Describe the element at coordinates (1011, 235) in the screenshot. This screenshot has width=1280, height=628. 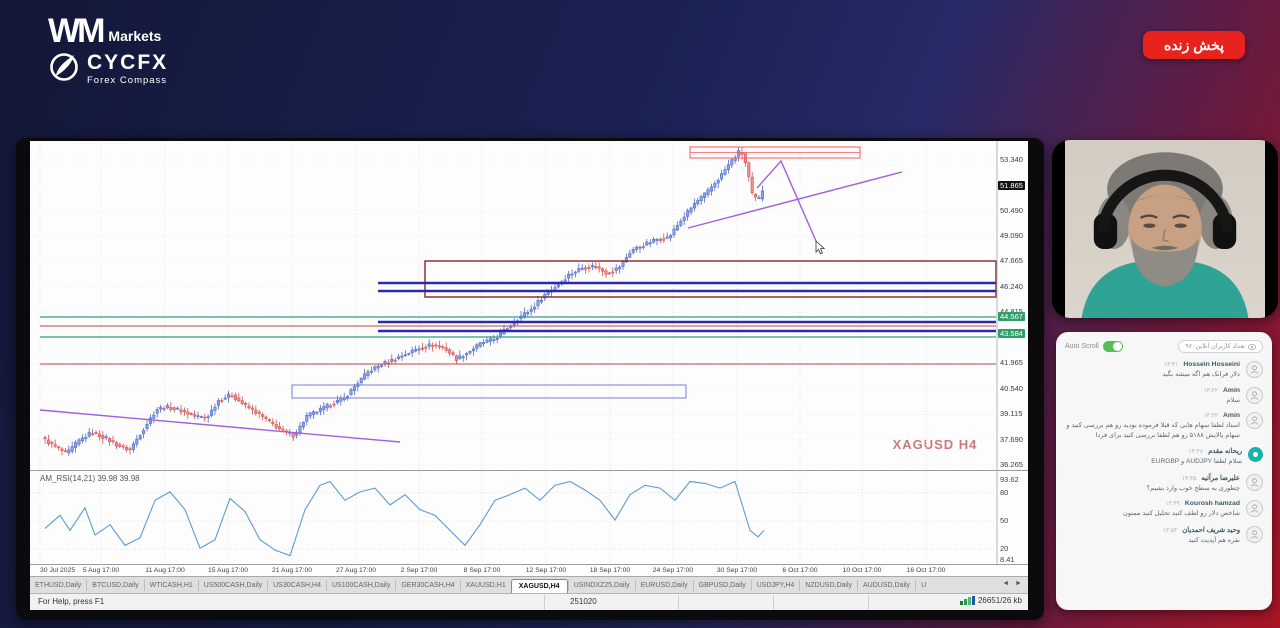
I see `axis-tick: 49.090` at that location.